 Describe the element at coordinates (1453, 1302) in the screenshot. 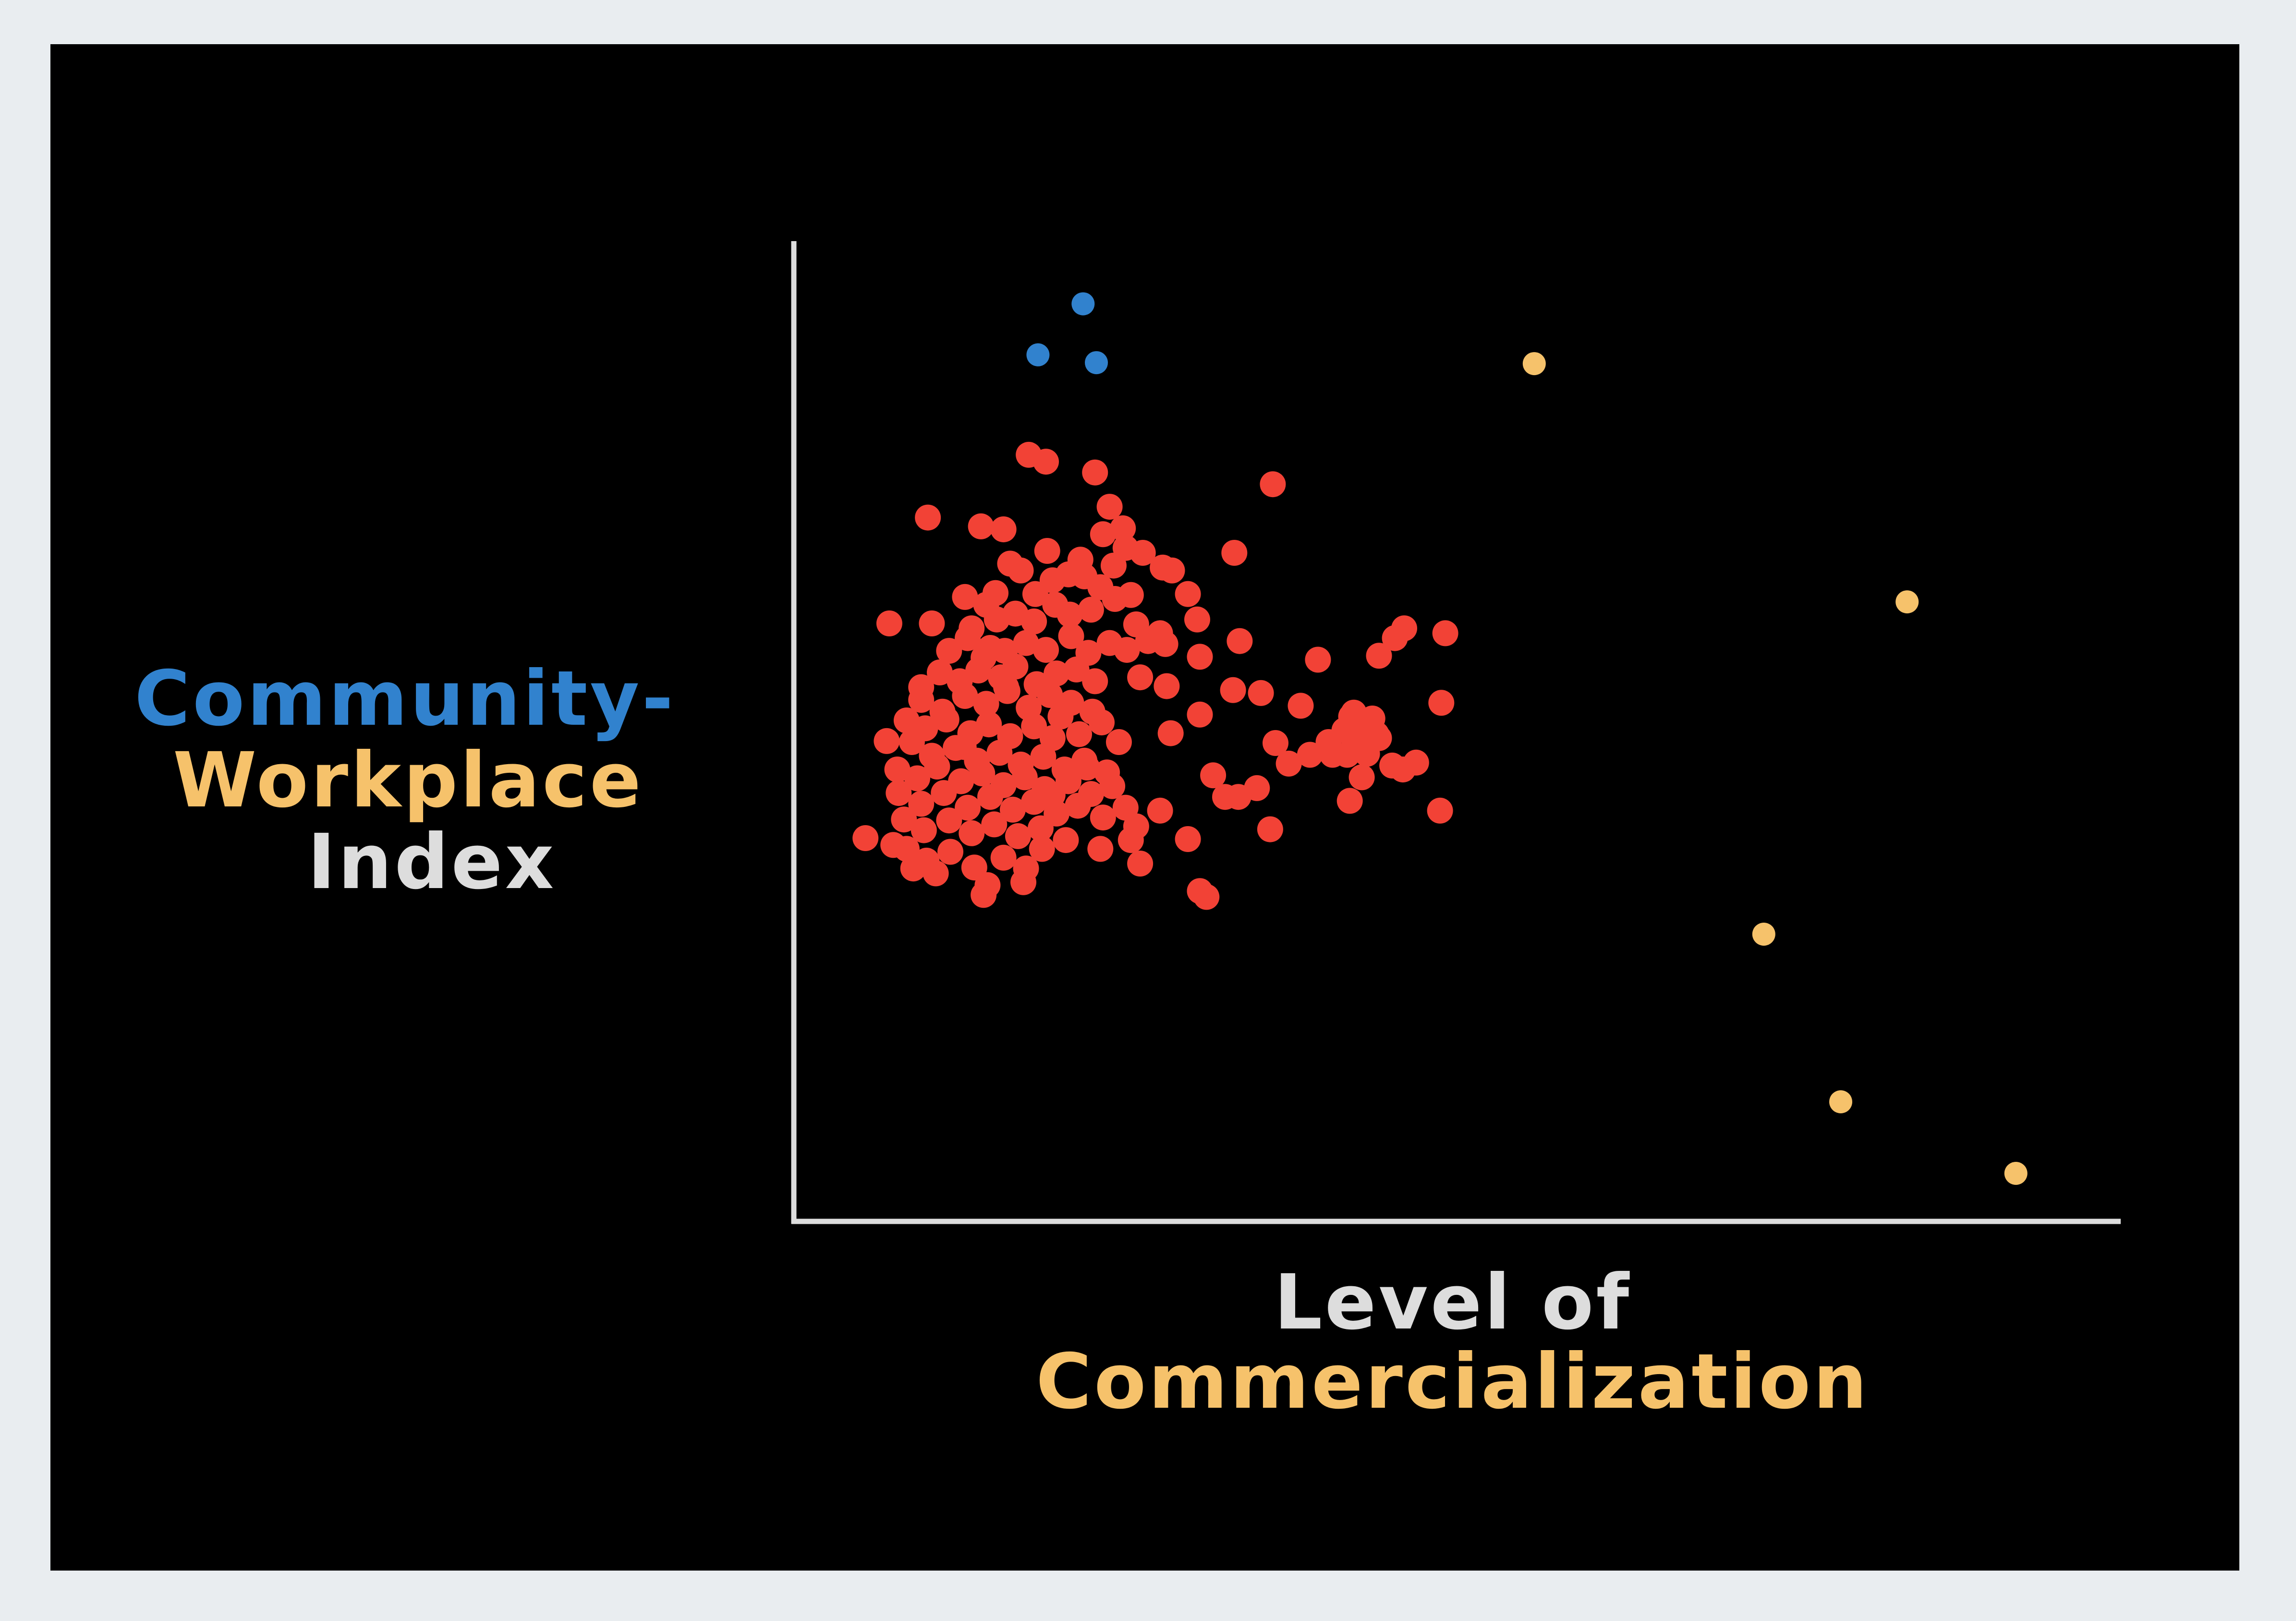

I see `x-axis-label-line1: Level of` at that location.